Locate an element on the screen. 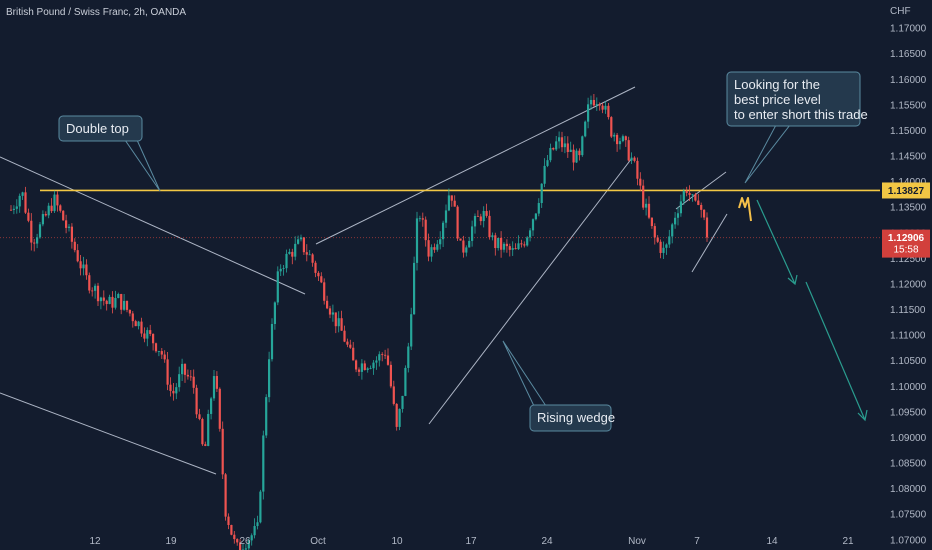 Image resolution: width=932 pixels, height=550 pixels. price-tick-label: 1.10000 is located at coordinates (908, 387).